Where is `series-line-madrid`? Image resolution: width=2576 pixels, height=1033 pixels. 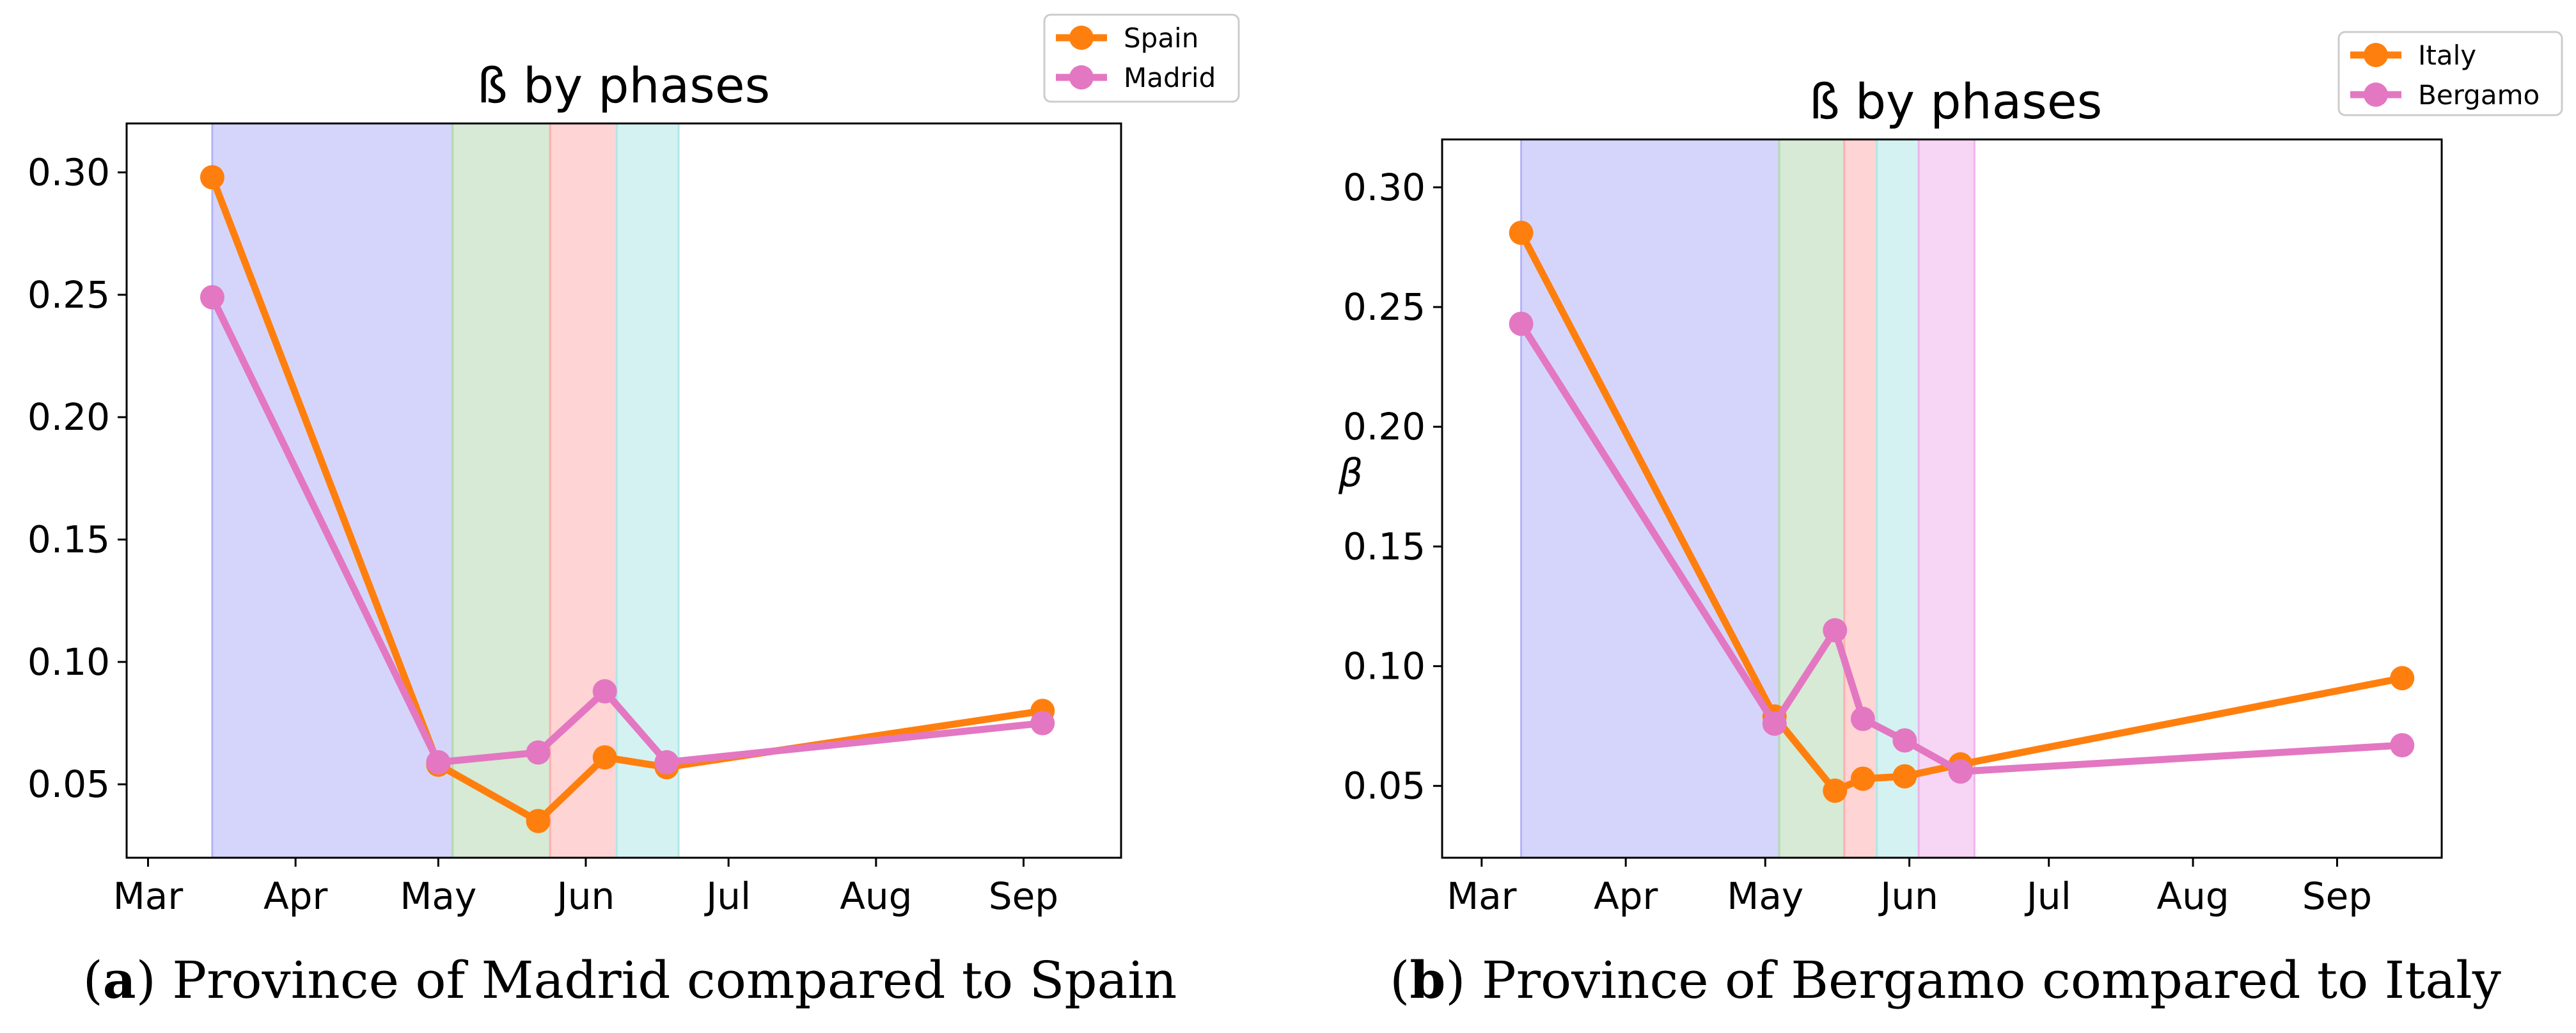 series-line-madrid is located at coordinates (625, 531).